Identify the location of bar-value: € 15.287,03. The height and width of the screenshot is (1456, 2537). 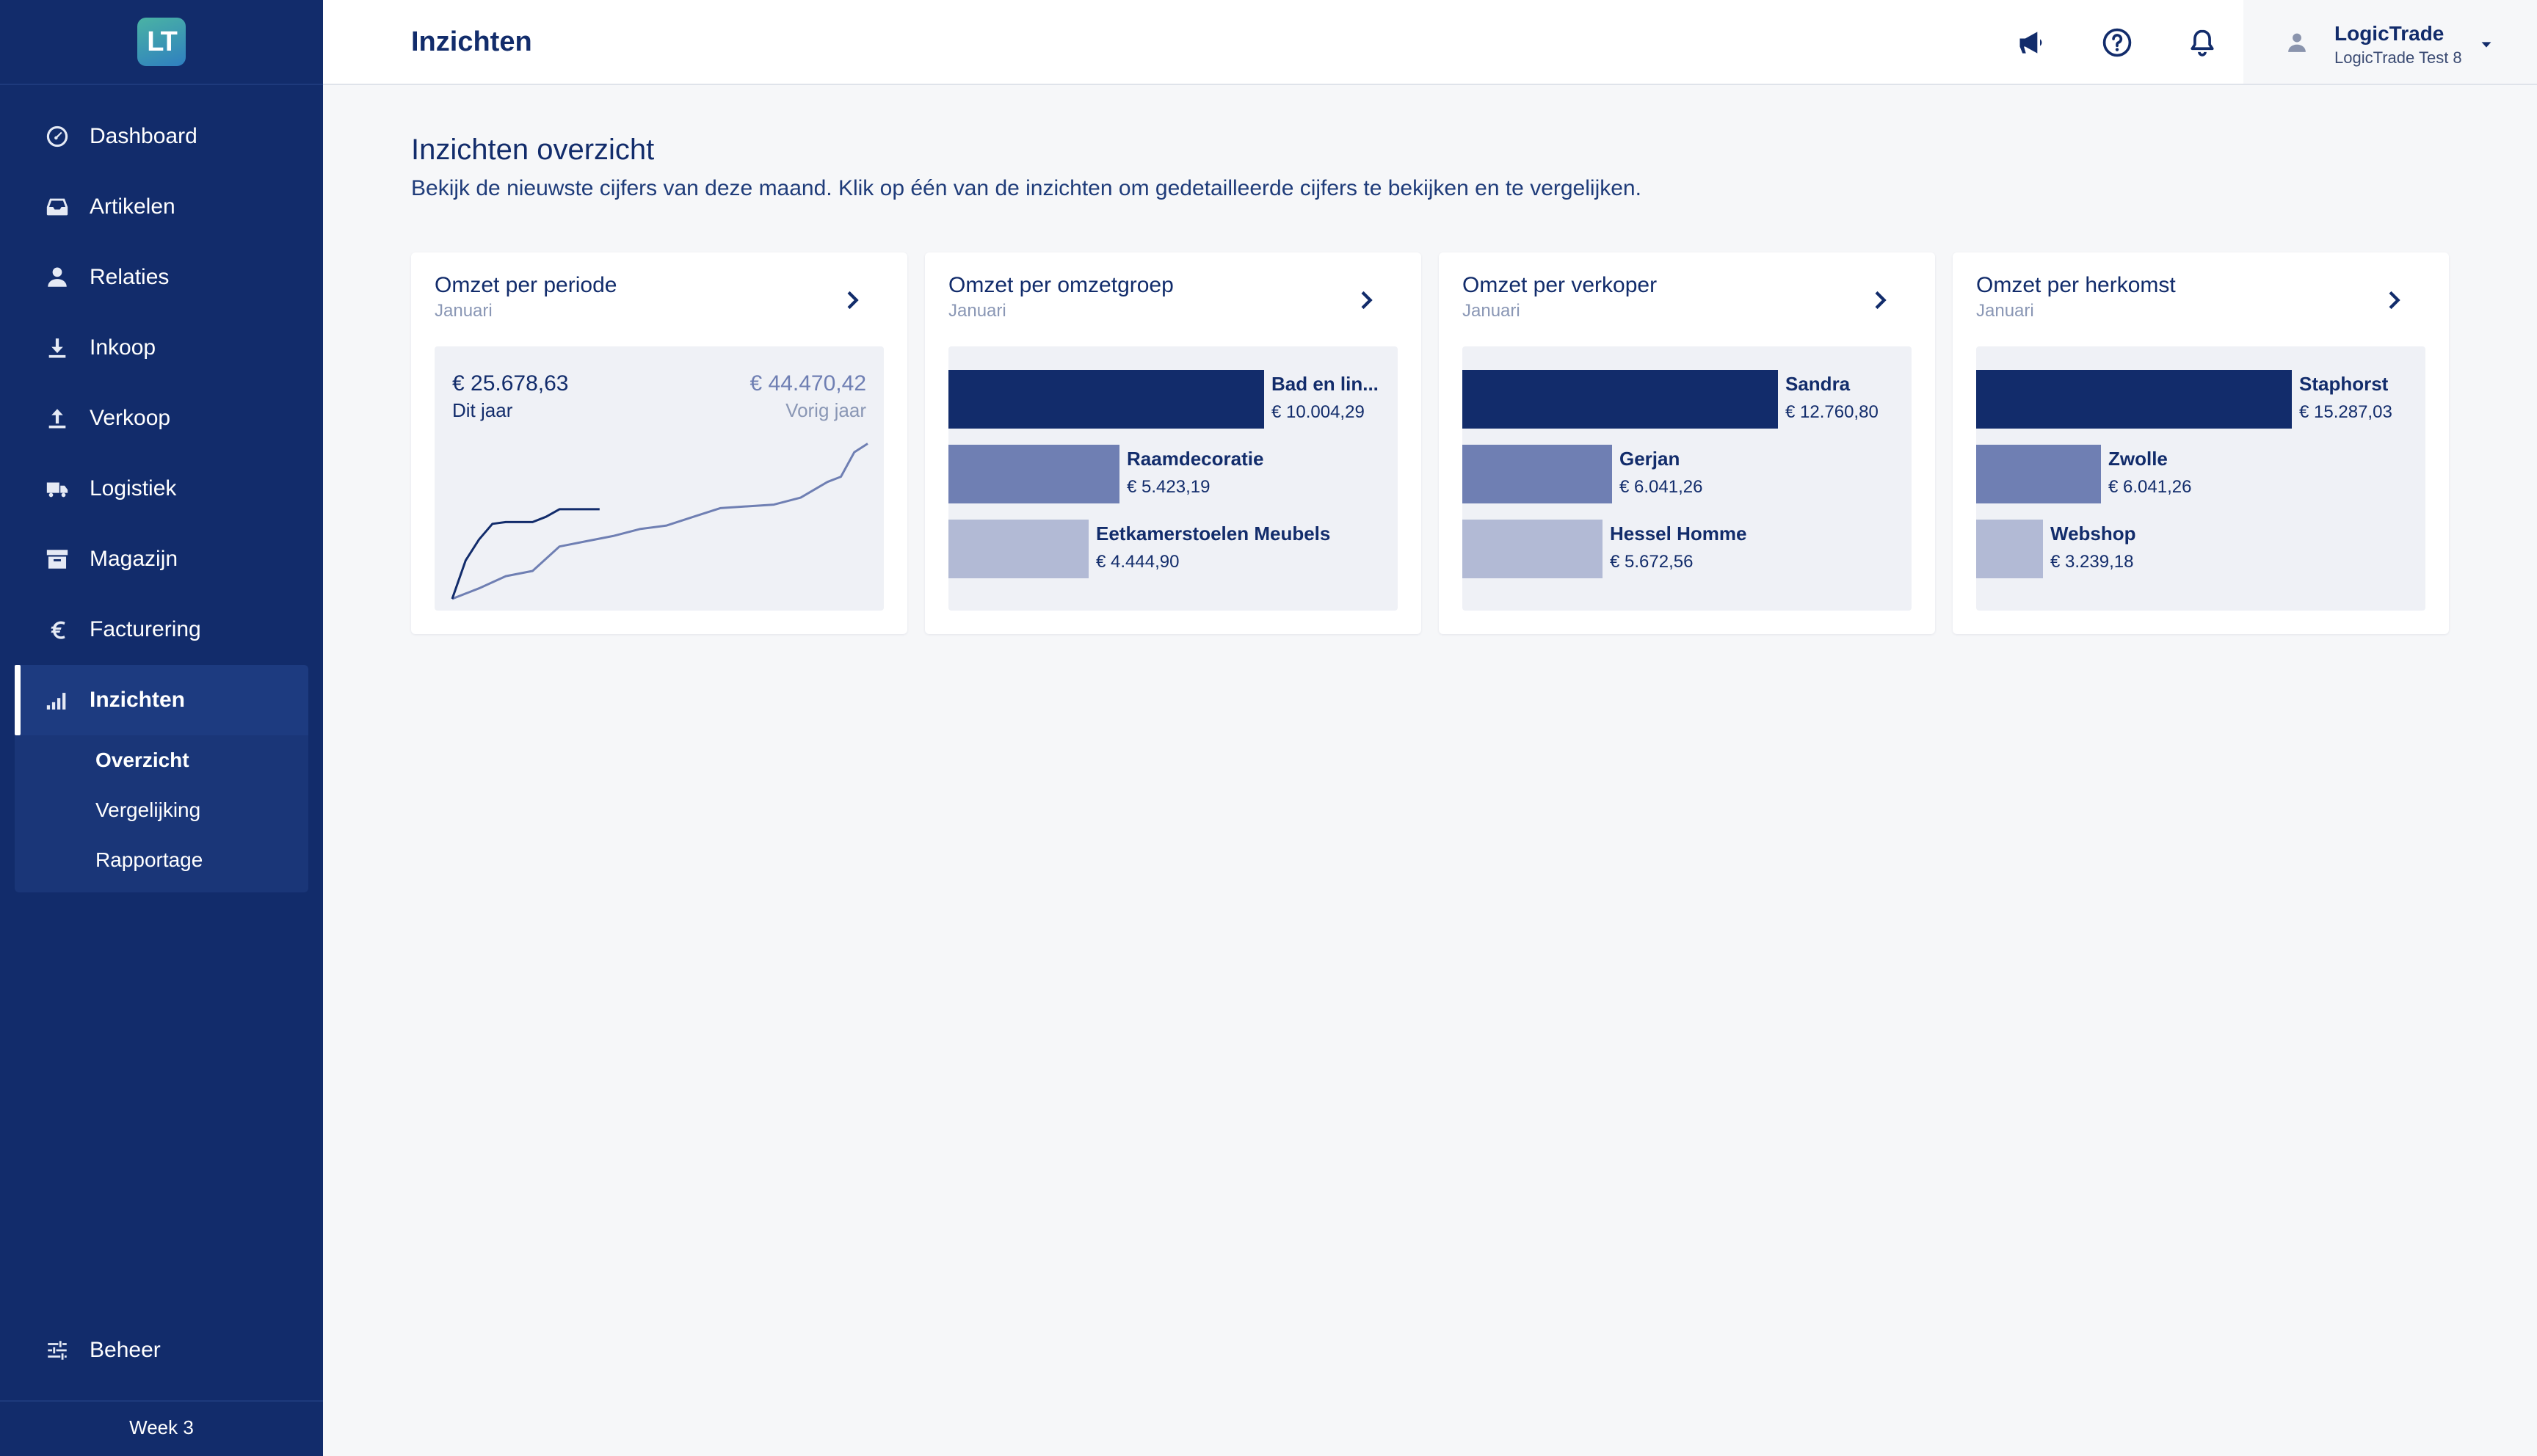
(2345, 412).